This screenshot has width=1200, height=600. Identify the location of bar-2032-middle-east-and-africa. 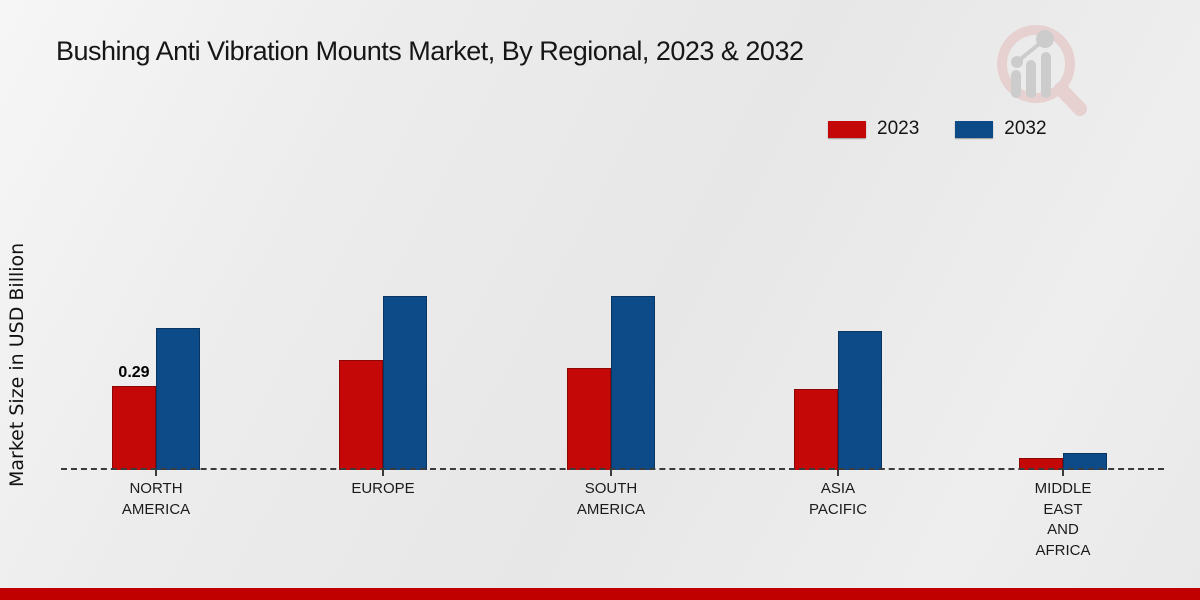
(1085, 461).